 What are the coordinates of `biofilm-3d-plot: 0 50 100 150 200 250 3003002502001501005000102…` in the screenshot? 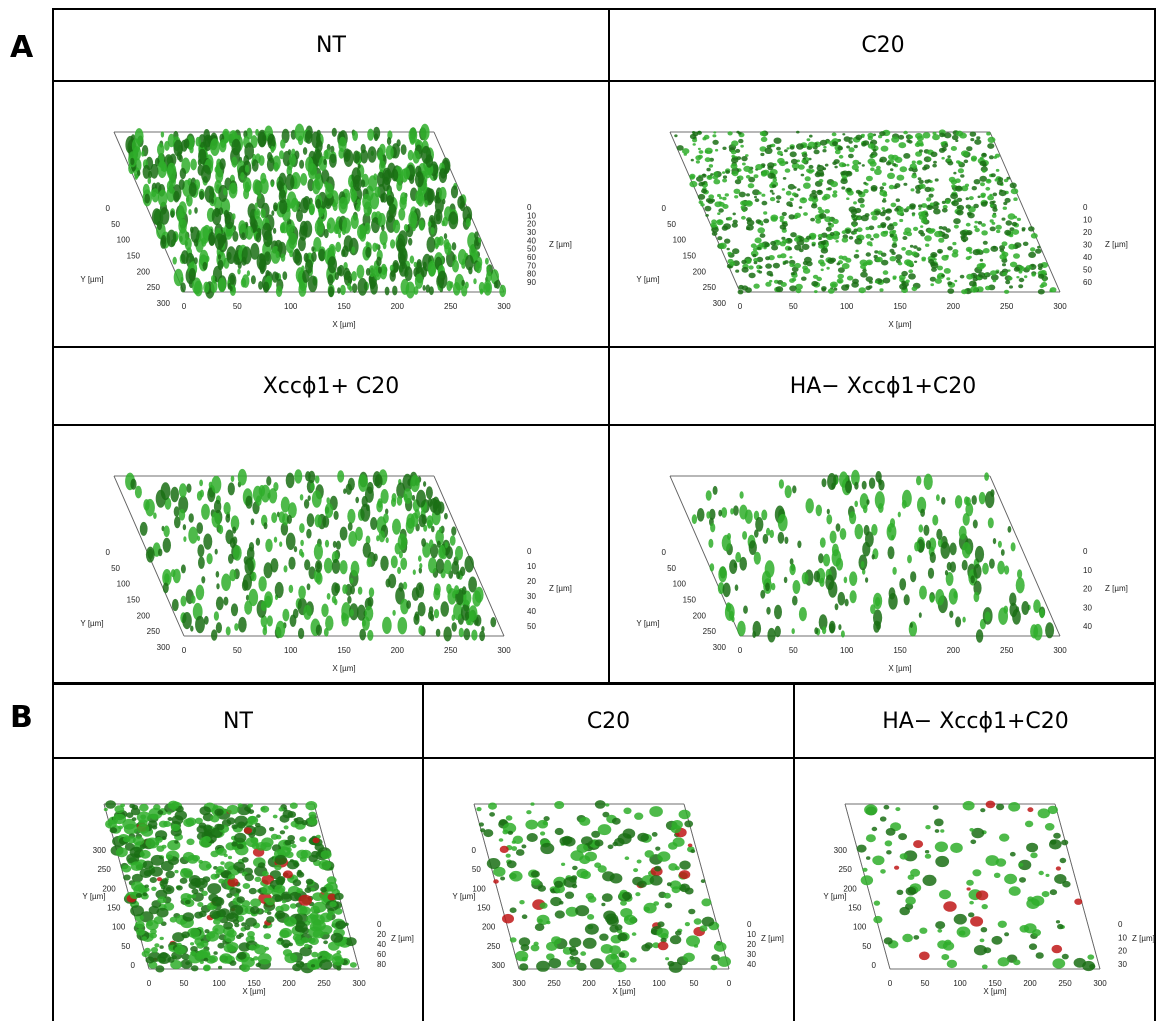 It's located at (989, 898).